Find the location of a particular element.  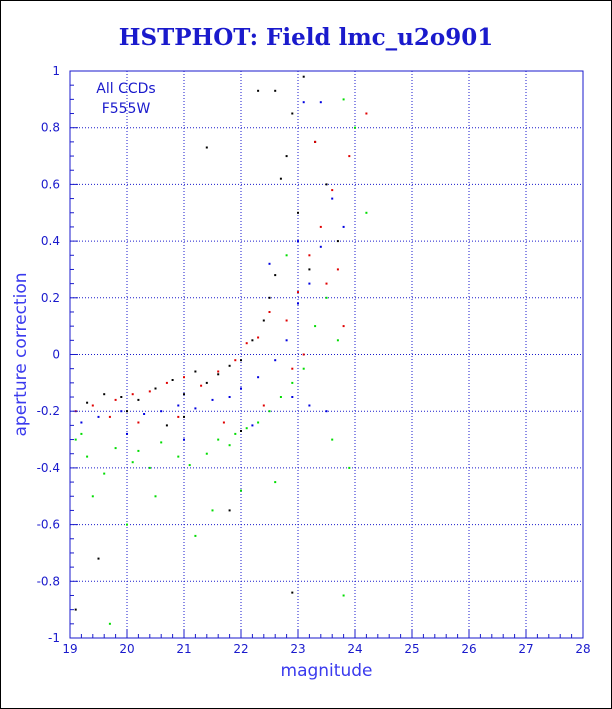

y-tick-label: -0.6 is located at coordinates (48, 525).